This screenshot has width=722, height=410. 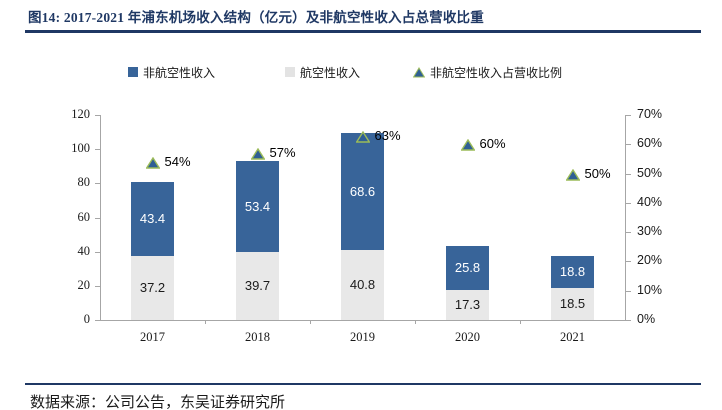 What do you see at coordinates (467, 337) in the screenshot?
I see `x-axis-tick-label: 2020` at bounding box center [467, 337].